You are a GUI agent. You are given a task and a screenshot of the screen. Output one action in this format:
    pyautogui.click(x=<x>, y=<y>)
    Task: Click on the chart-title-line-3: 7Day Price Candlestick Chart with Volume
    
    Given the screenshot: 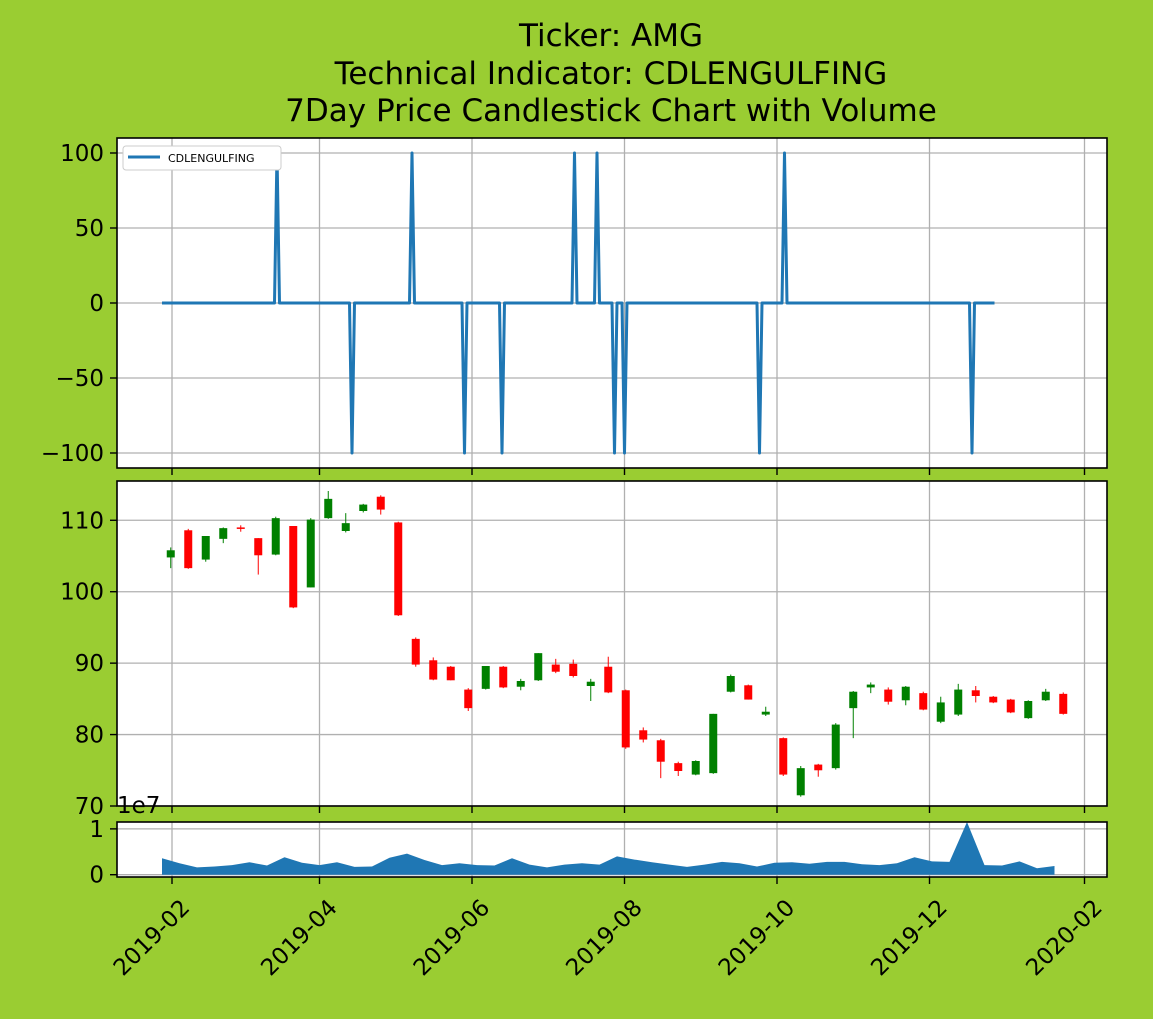 What is the action you would take?
    pyautogui.click(x=611, y=111)
    